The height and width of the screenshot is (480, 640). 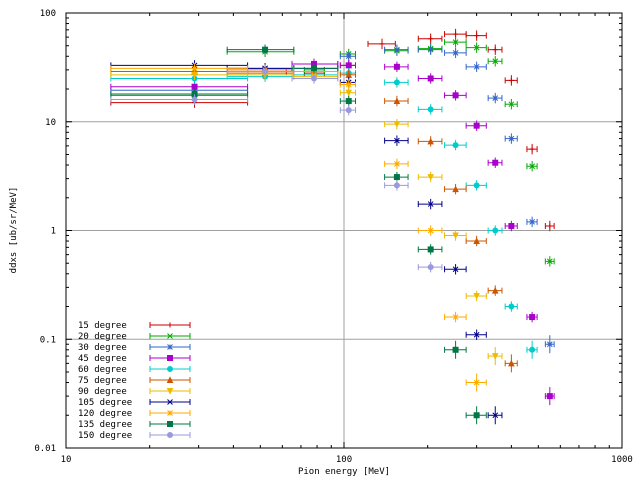 What do you see at coordinates (105, 425) in the screenshot?
I see `legend-label: 135 degree` at bounding box center [105, 425].